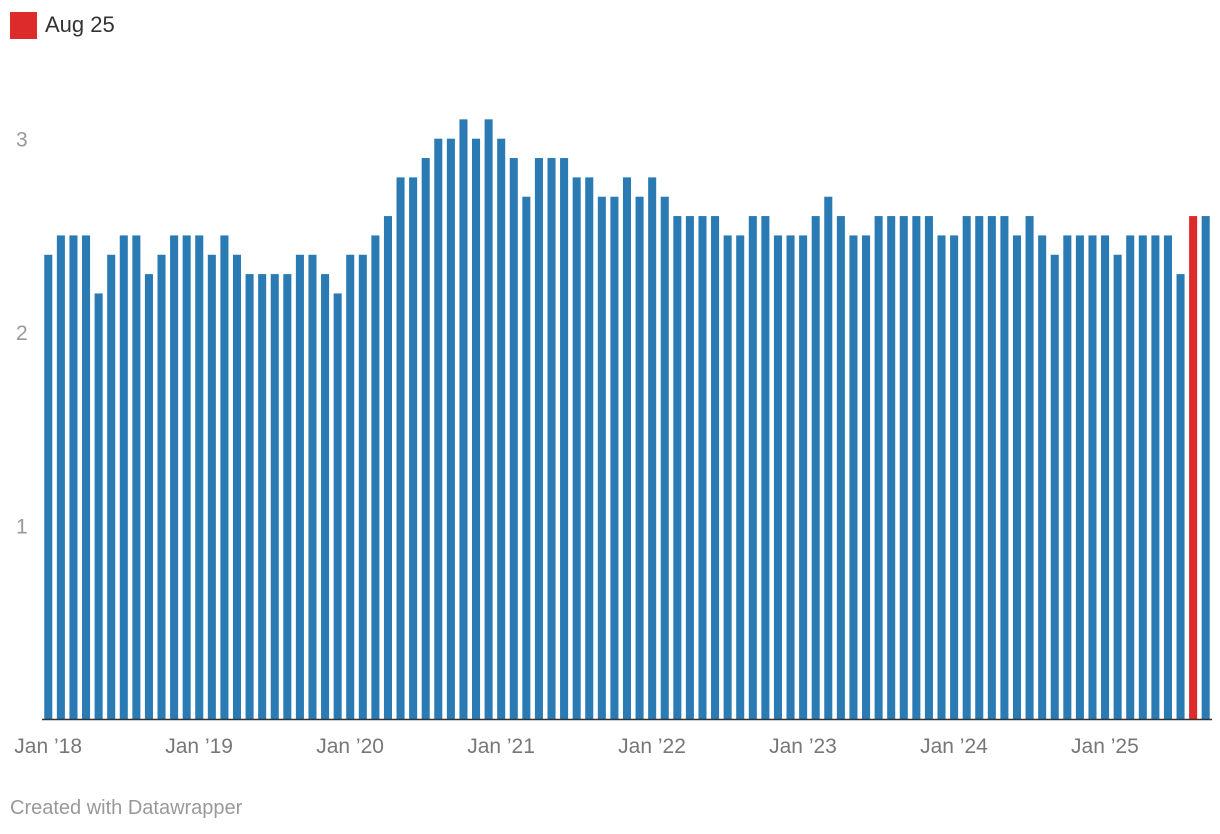  I want to click on y-tick-label-1: 1, so click(22, 527).